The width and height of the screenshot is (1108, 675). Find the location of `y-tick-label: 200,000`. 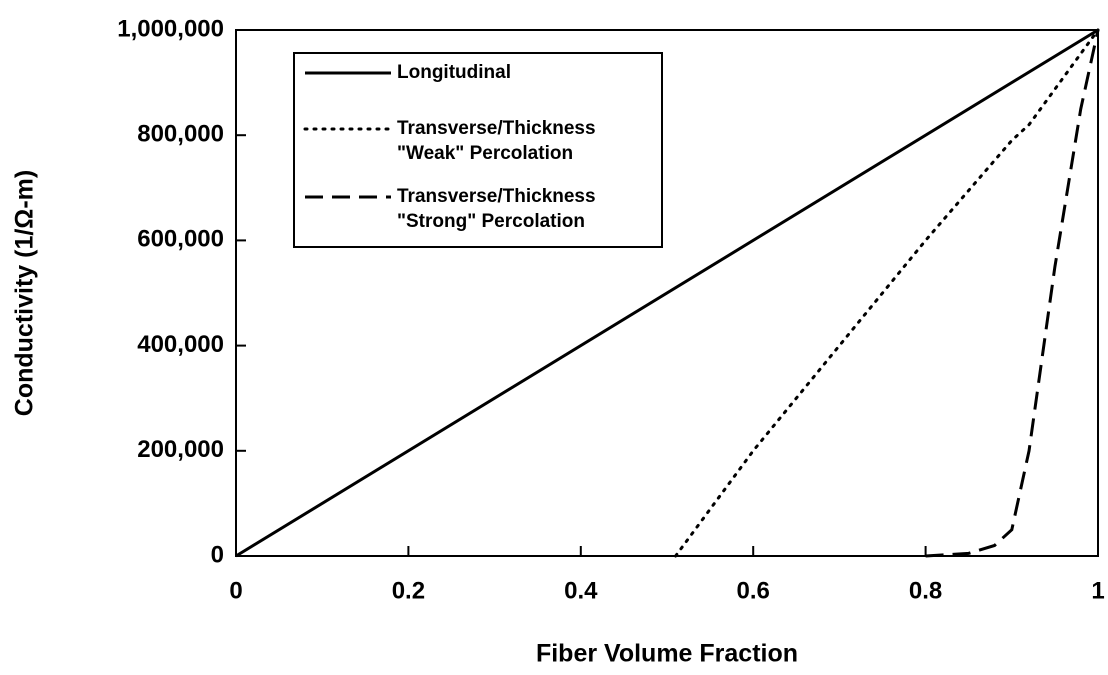

y-tick-label: 200,000 is located at coordinates (180, 449).